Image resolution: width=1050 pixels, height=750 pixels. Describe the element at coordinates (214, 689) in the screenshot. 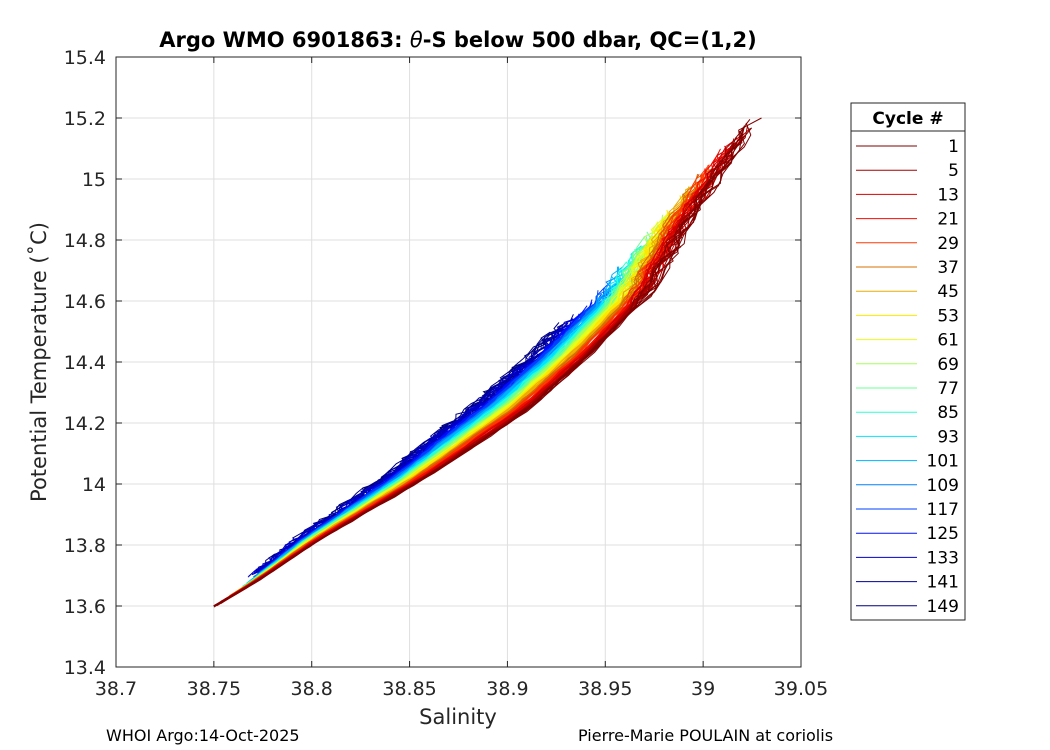

I see `x-tick-label: 38.75` at that location.